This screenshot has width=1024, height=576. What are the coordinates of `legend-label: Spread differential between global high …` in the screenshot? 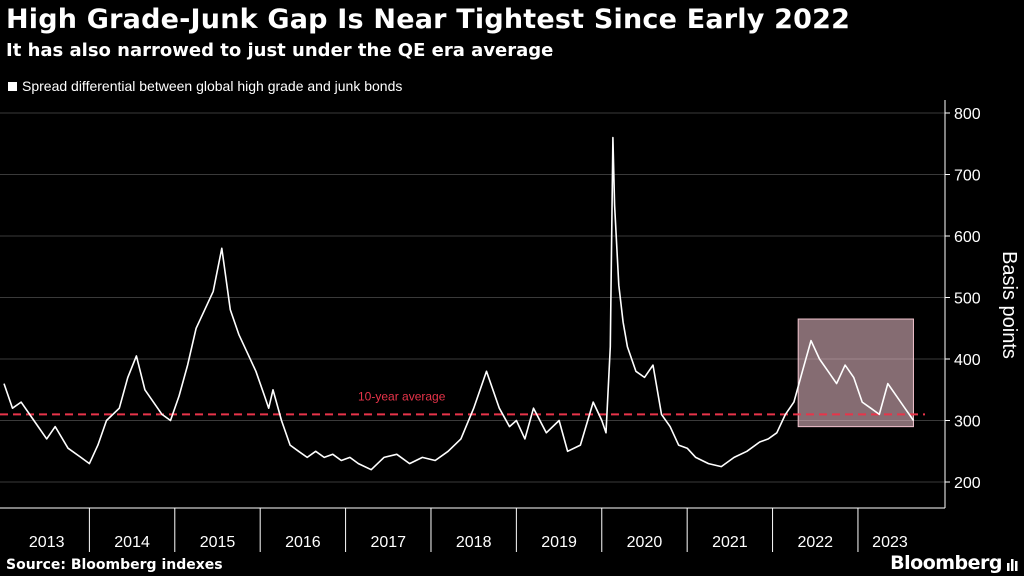 It's located at (212, 86).